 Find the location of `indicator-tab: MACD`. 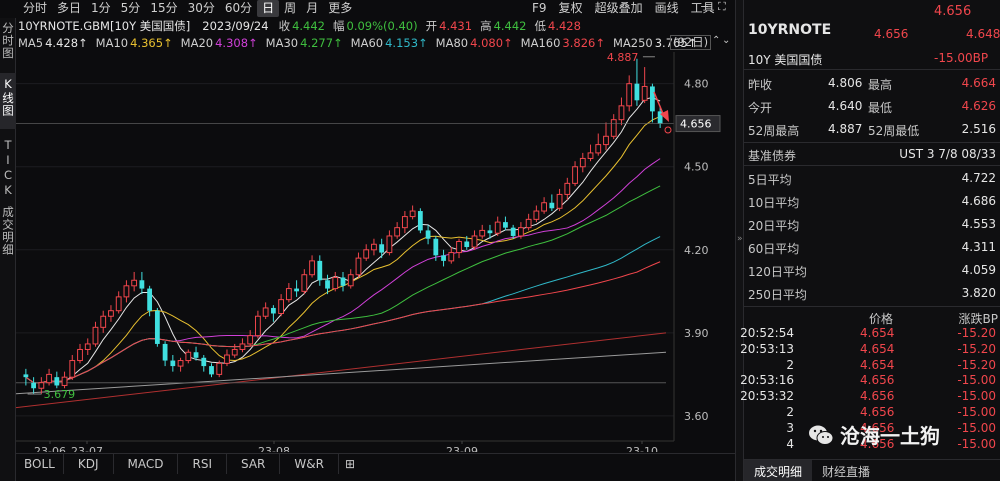

indicator-tab: MACD is located at coordinates (146, 463).